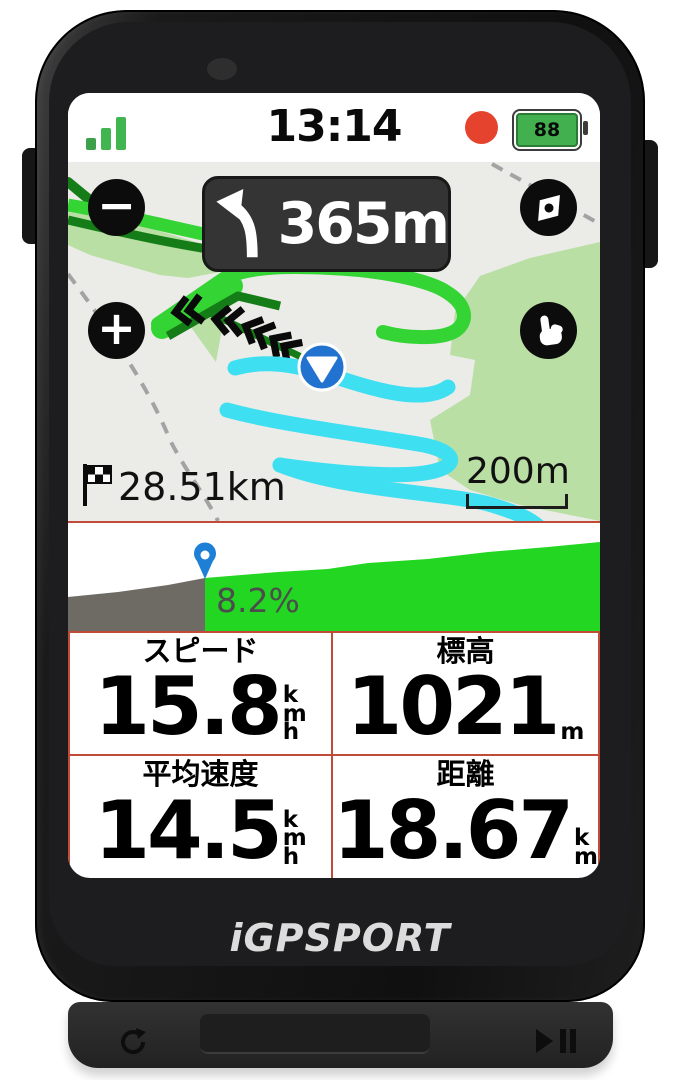  What do you see at coordinates (408, 489) in the screenshot?
I see `track-cyan-lower` at bounding box center [408, 489].